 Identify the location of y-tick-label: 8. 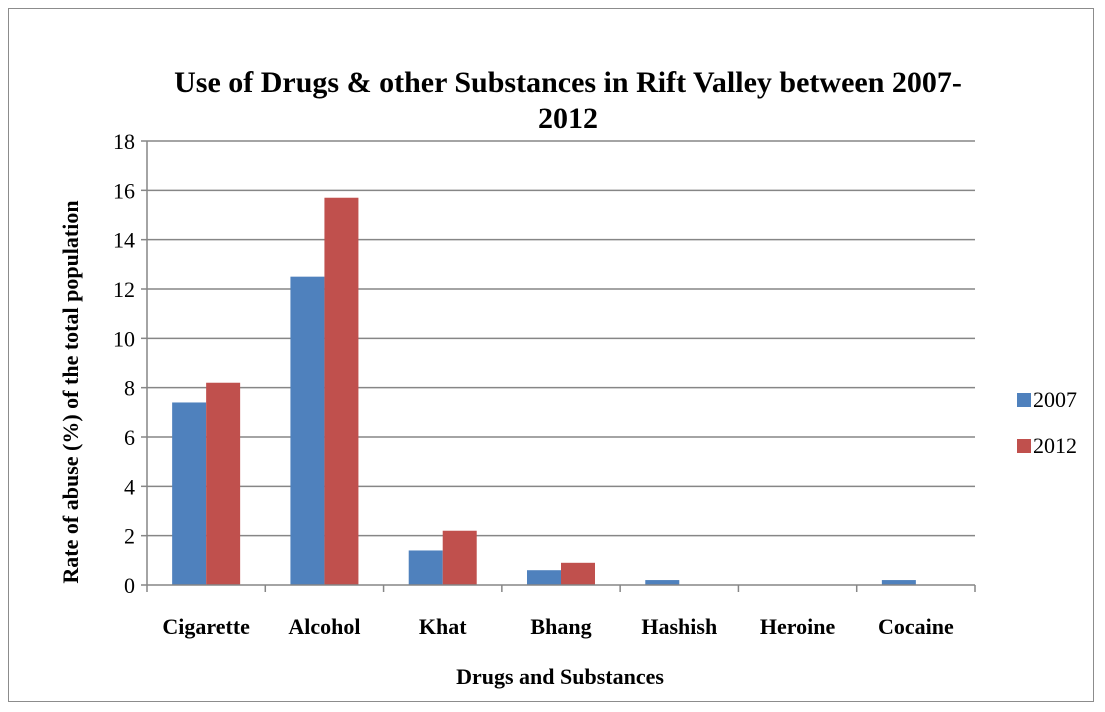
(129, 388).